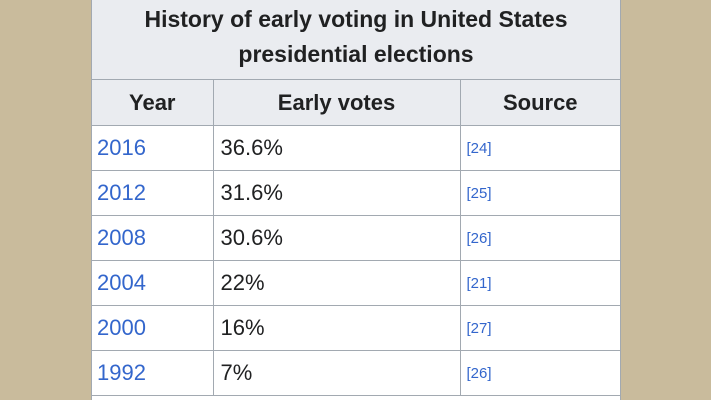 The image size is (711, 400). I want to click on header-source: Source, so click(539, 103).